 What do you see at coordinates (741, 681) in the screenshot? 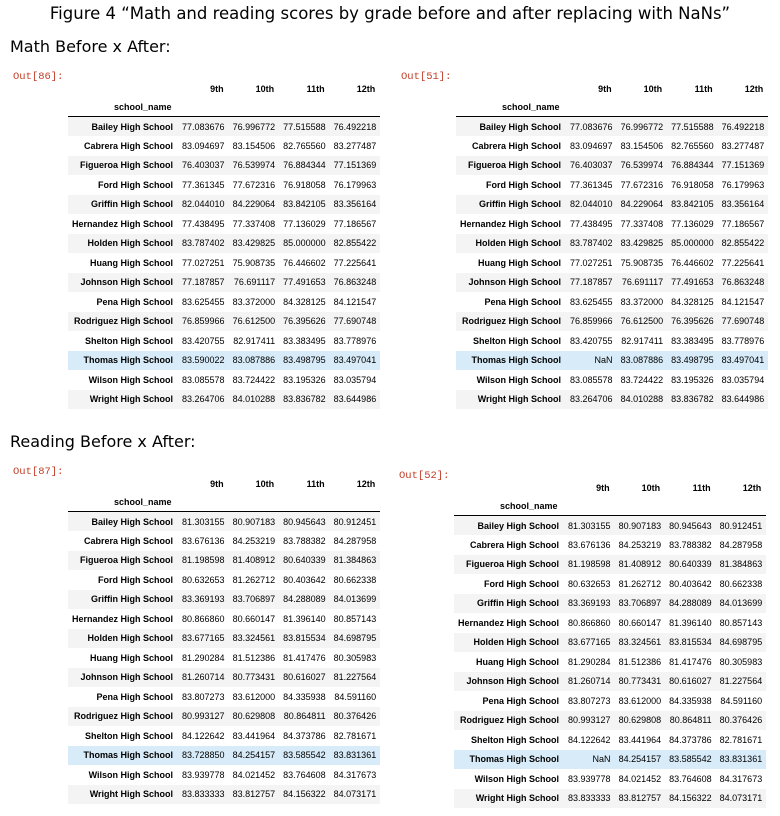
I see `table-cell: 81.227564` at bounding box center [741, 681].